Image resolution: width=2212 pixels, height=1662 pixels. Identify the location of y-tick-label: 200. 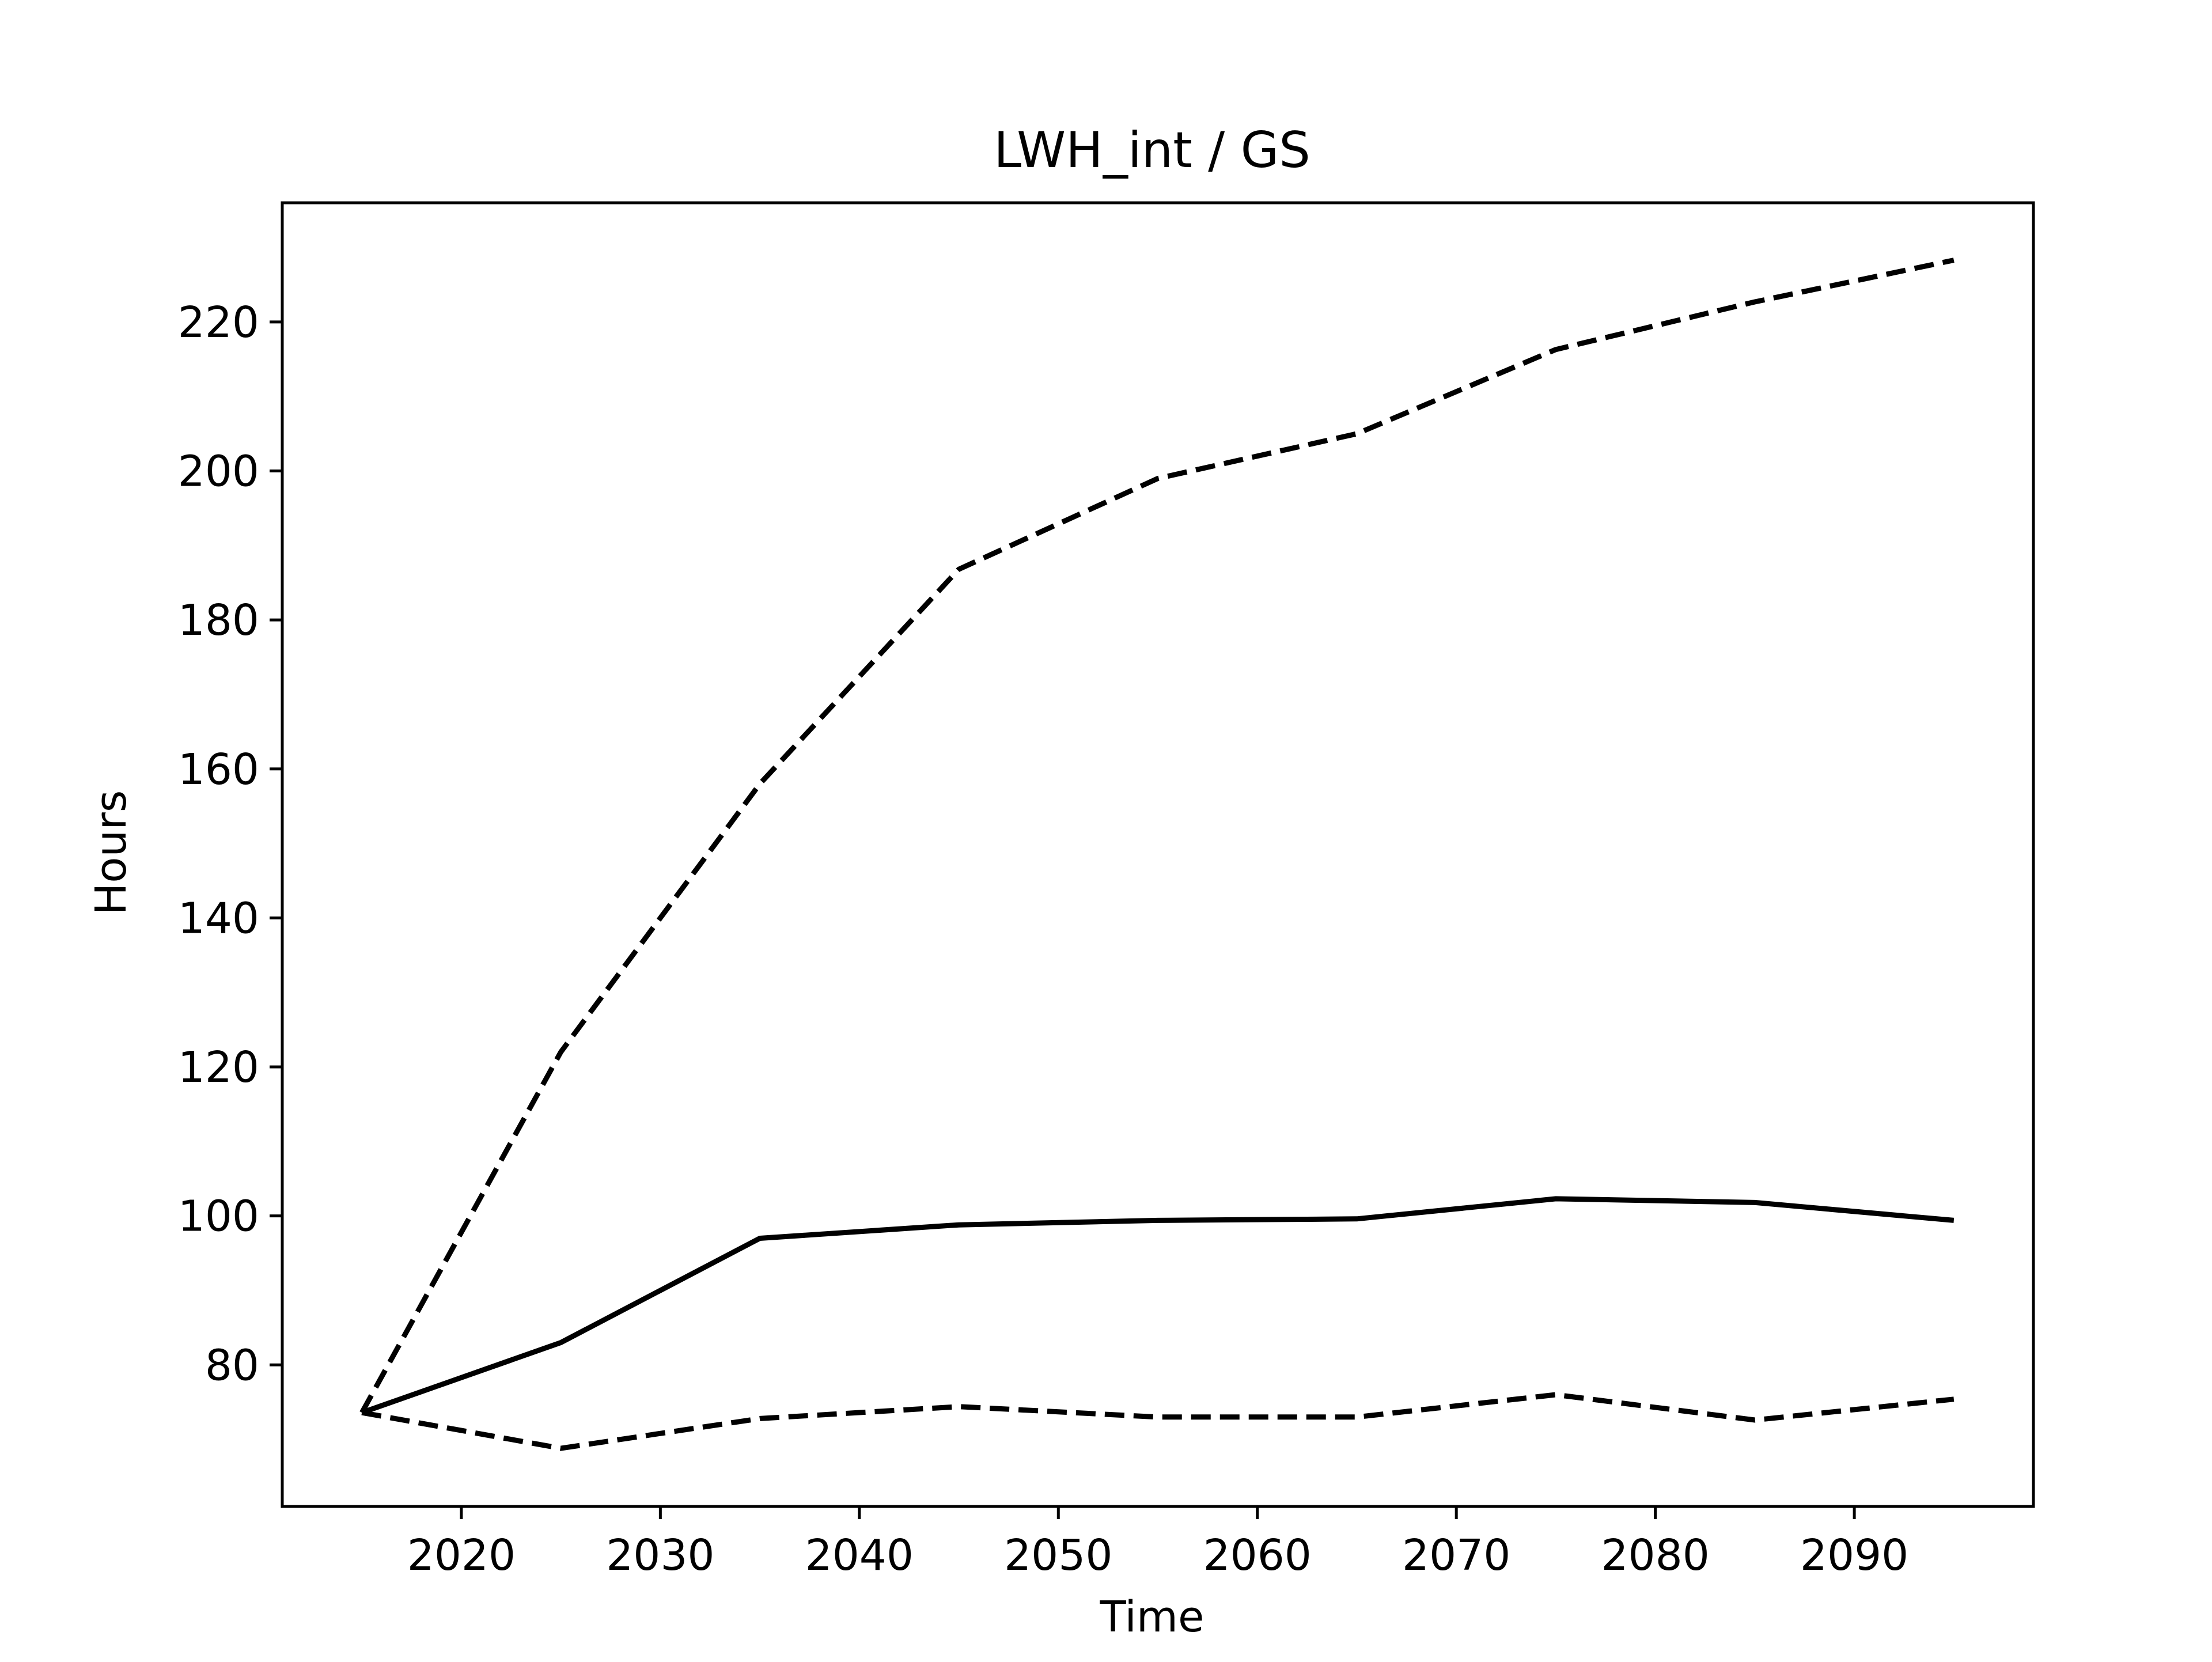
(218, 472).